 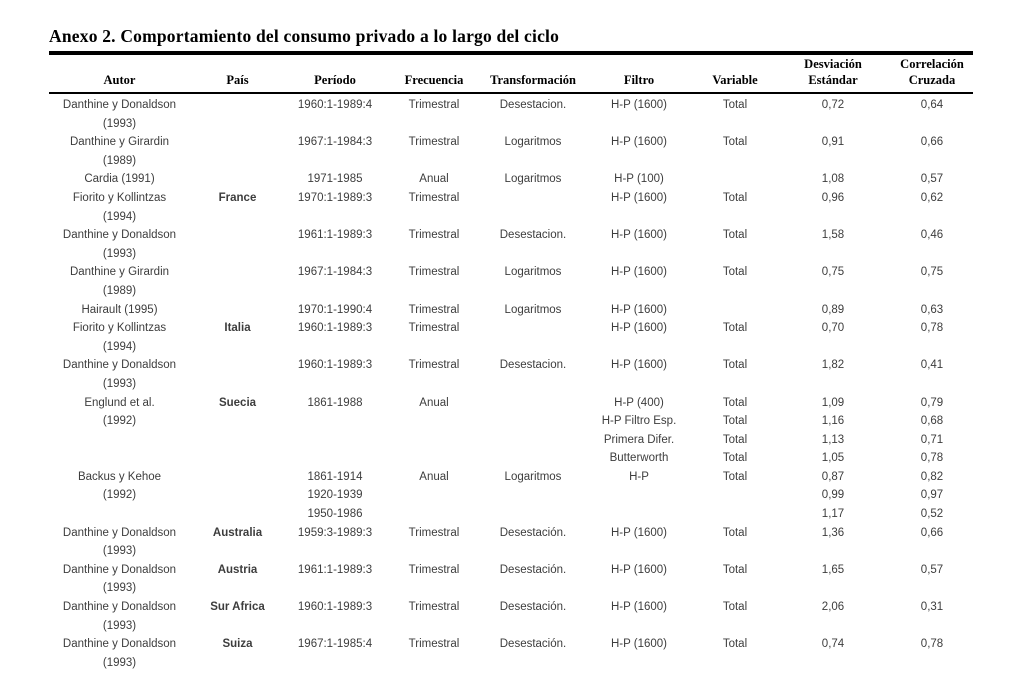 I want to click on cell-line, so click(x=533, y=328).